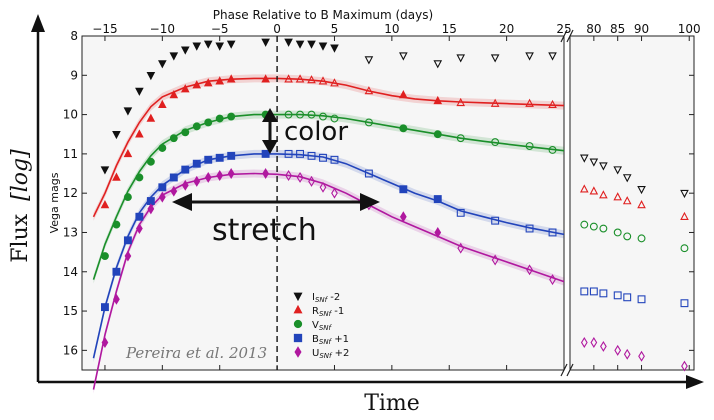 The width and height of the screenshot is (714, 420). Describe the element at coordinates (104, 29) in the screenshot. I see `x-tick-label: −15` at that location.